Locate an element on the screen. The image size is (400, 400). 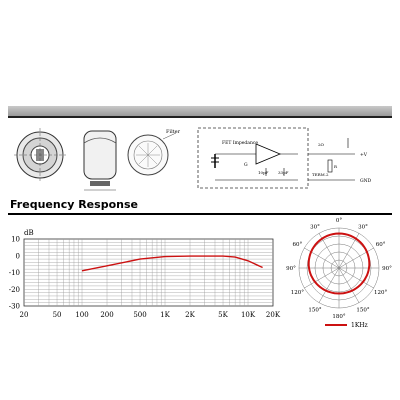
capsule-front-view is located at coordinates (40, 155).